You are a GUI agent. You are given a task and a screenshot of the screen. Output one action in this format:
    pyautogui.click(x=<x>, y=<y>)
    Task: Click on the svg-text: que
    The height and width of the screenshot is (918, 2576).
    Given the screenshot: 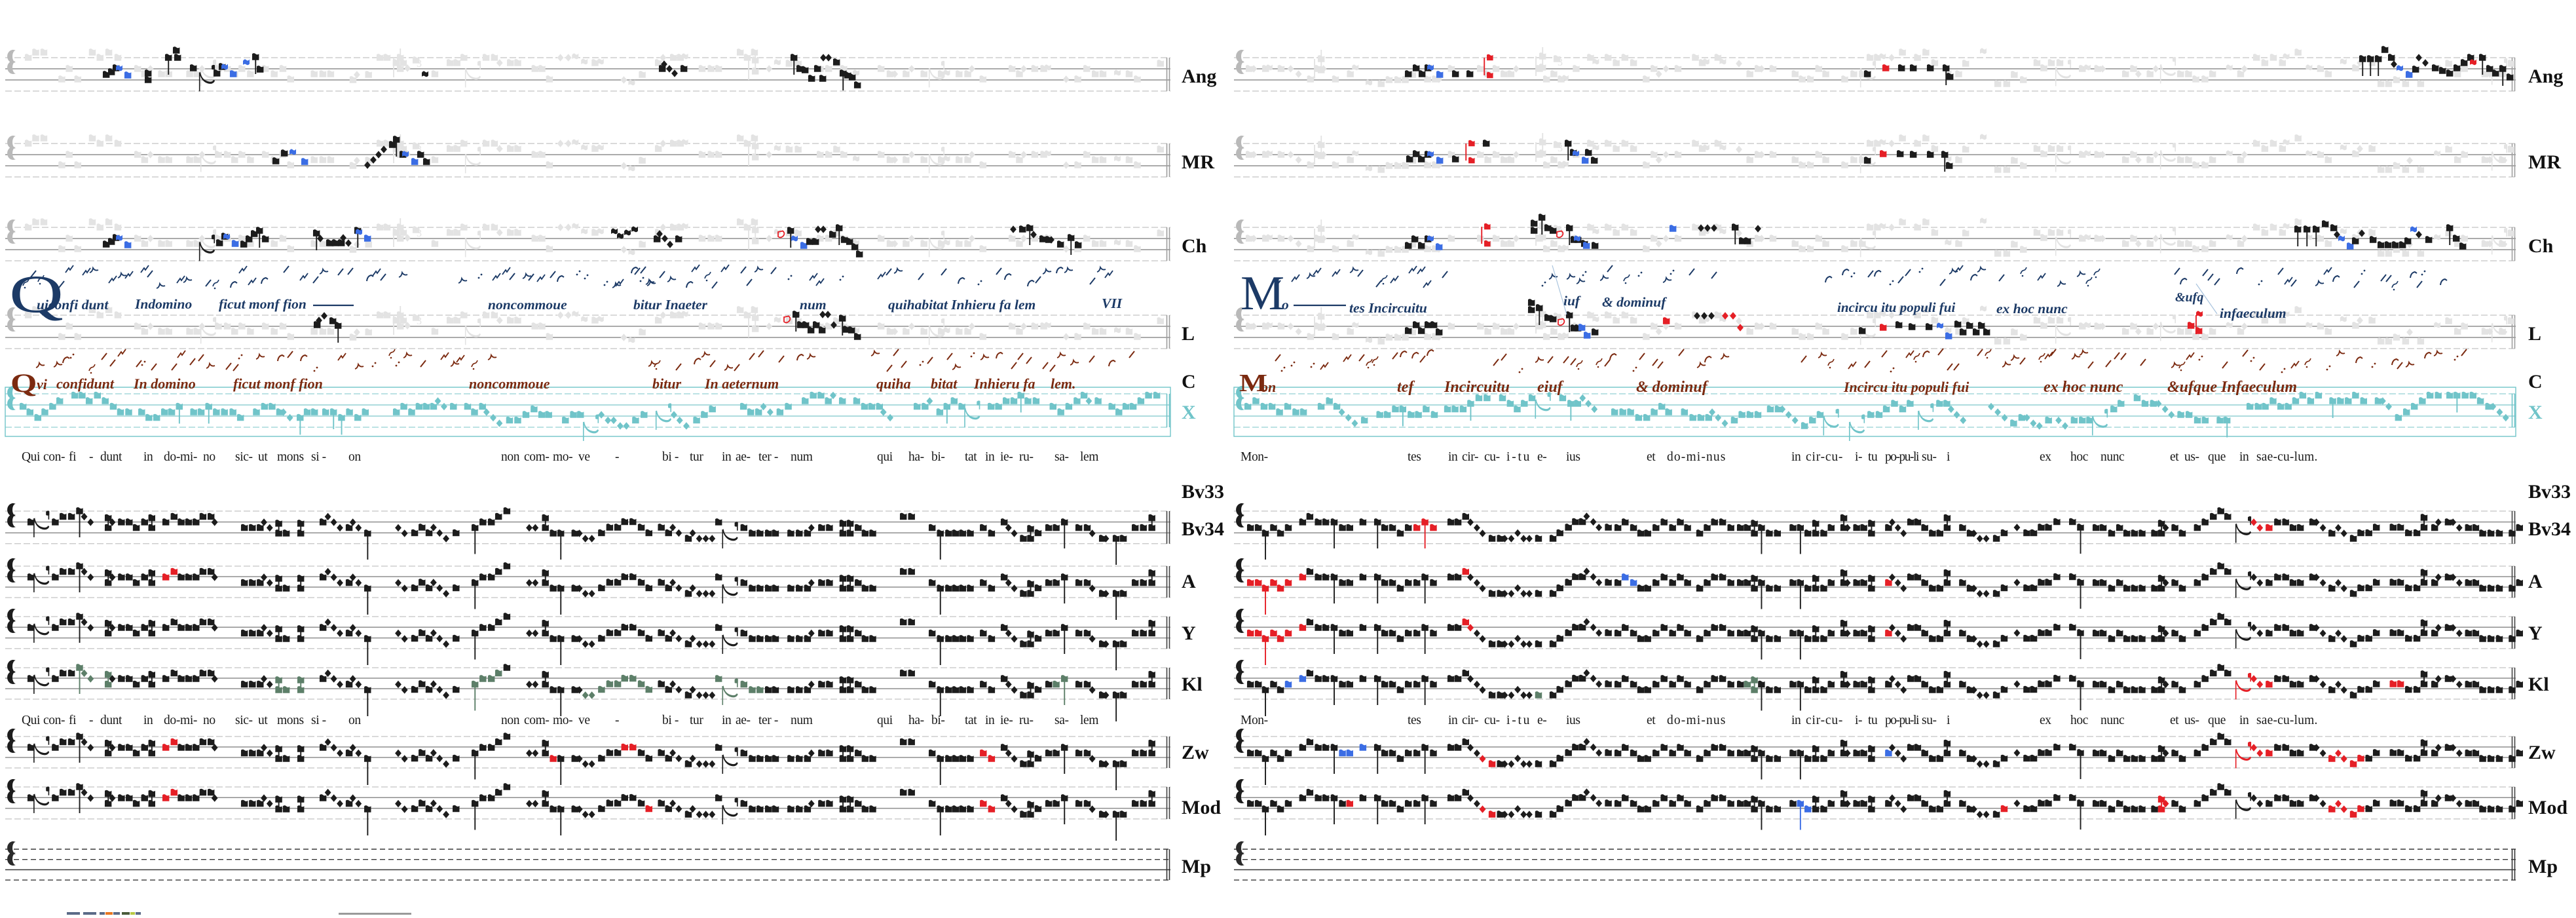 What is the action you would take?
    pyautogui.click(x=2217, y=457)
    